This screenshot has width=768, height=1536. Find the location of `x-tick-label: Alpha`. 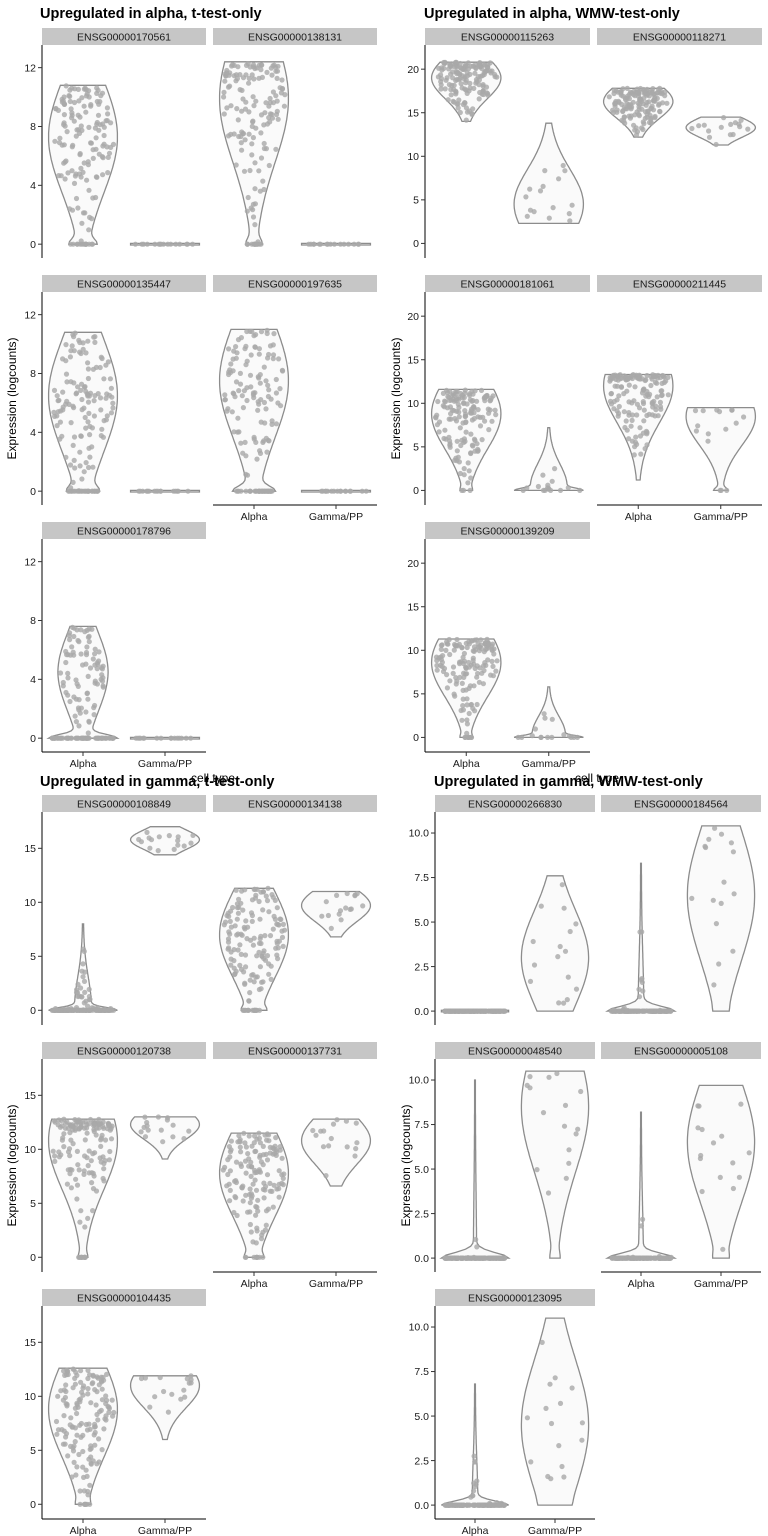

x-tick-label: Alpha is located at coordinates (254, 1284).